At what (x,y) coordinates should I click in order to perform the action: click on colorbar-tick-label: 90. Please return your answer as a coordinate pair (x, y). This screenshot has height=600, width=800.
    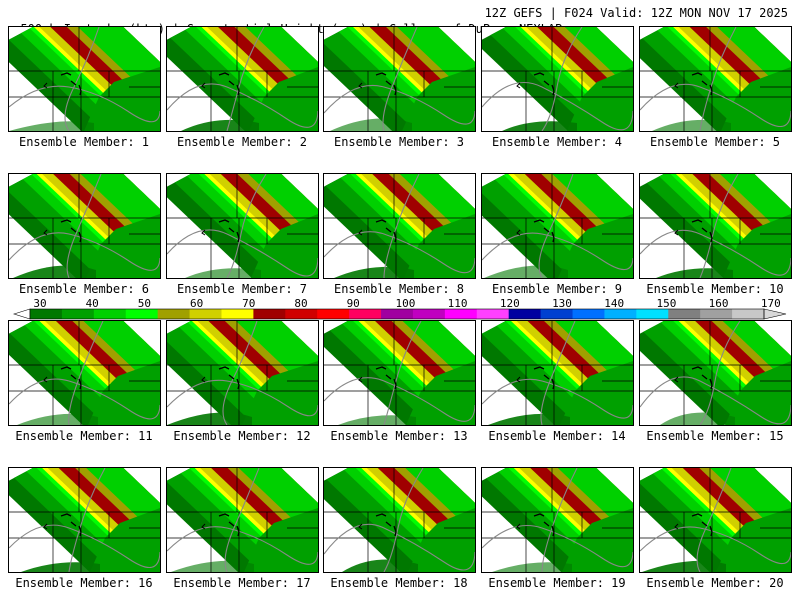
    Looking at the image, I should click on (353, 303).